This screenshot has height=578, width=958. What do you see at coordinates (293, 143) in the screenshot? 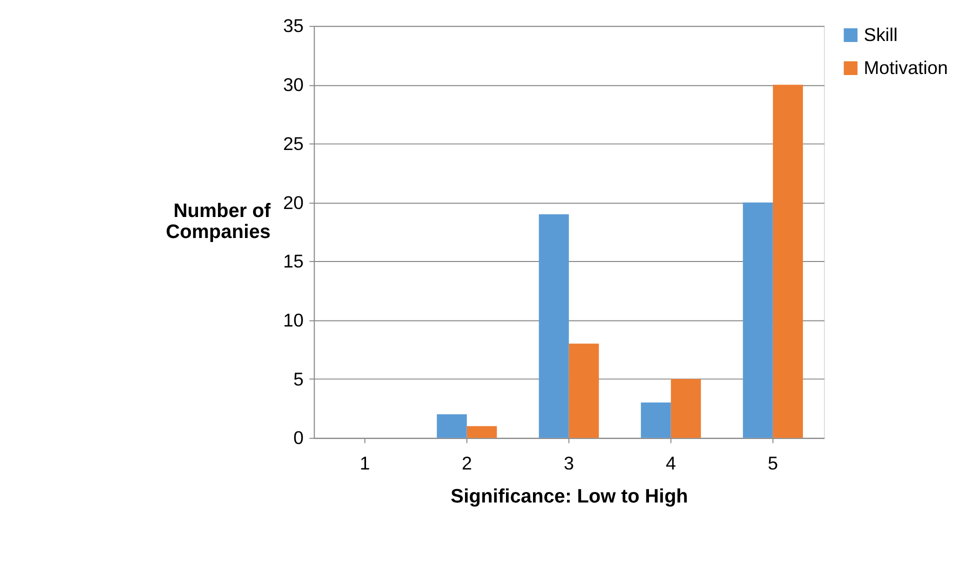
I see `y-tick-label: 25` at bounding box center [293, 143].